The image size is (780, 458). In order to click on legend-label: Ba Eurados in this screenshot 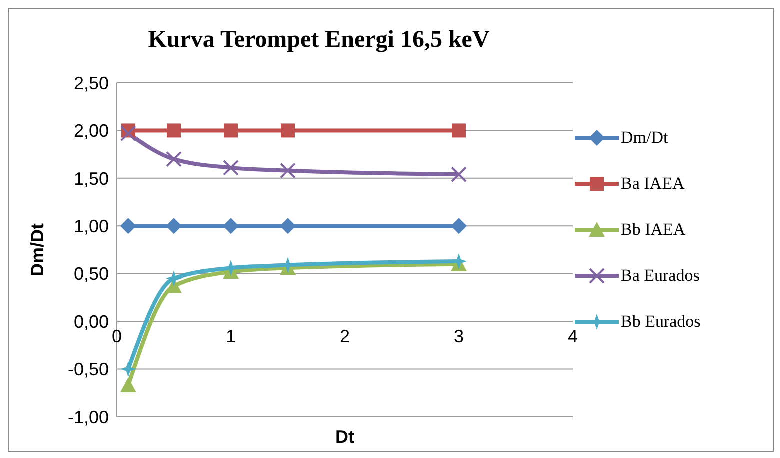, I will do `click(660, 276)`.